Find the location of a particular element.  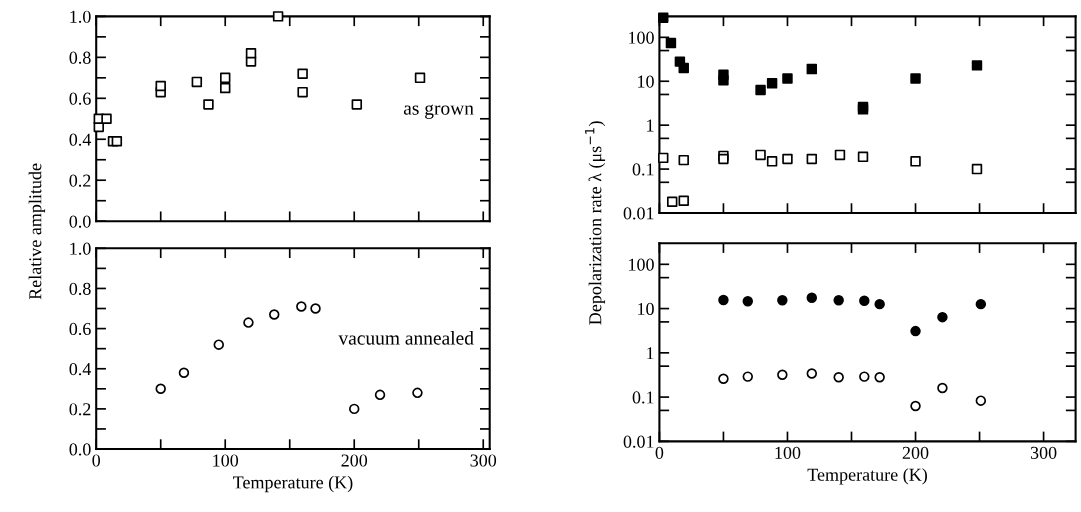

y-tick-label: 0.8 is located at coordinates (80, 57).